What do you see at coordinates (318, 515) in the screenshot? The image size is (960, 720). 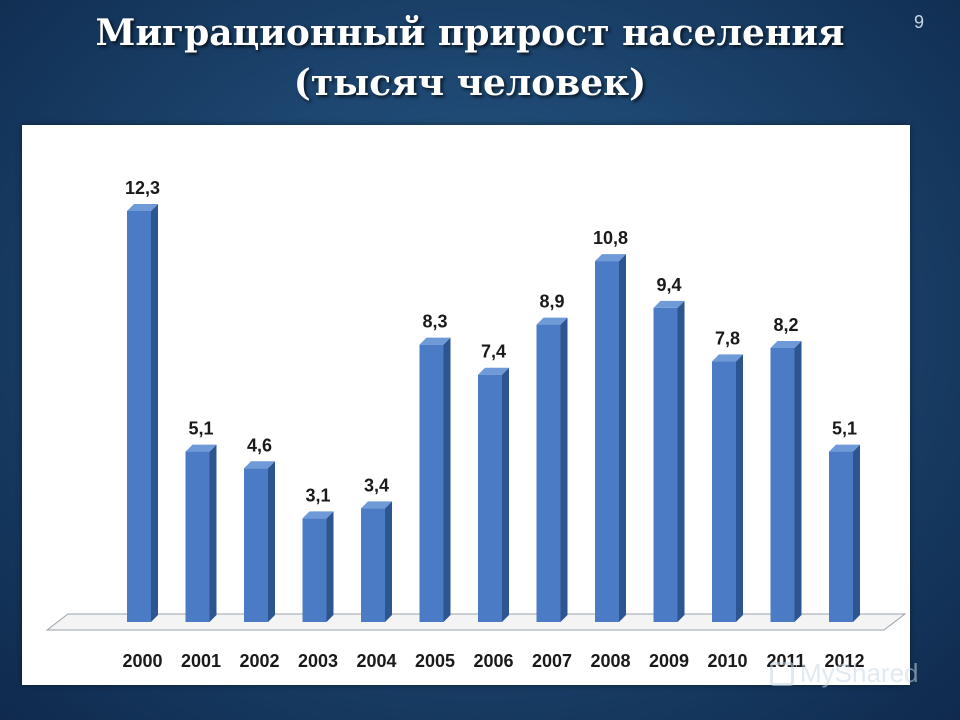 I see `bar-top-2003` at bounding box center [318, 515].